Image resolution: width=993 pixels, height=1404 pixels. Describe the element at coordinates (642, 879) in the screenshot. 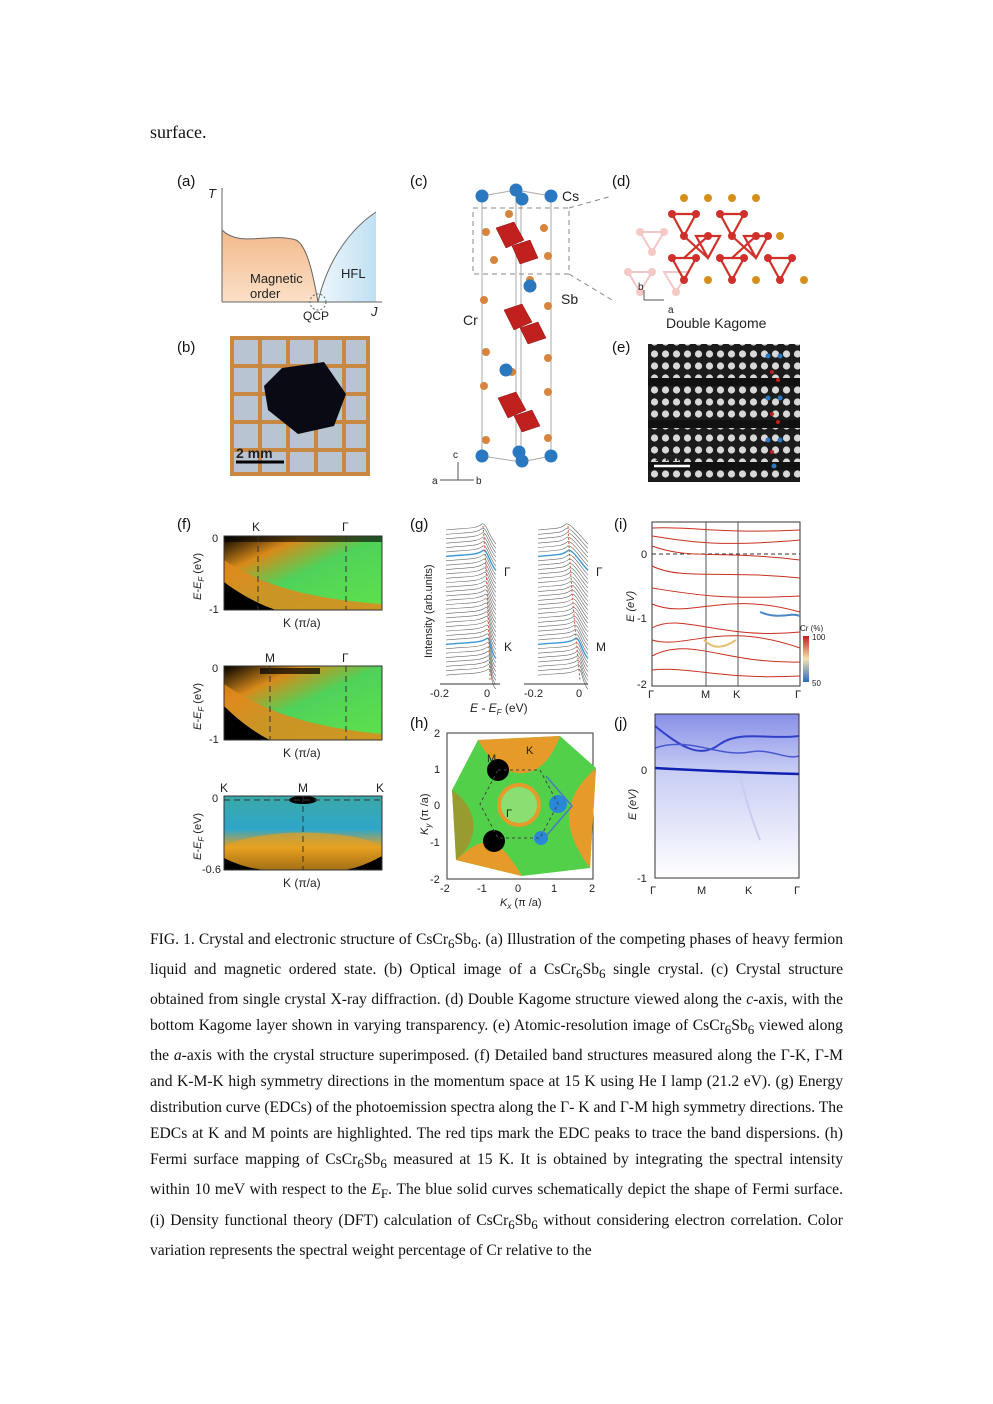

I see `j-yt1: -1` at that location.